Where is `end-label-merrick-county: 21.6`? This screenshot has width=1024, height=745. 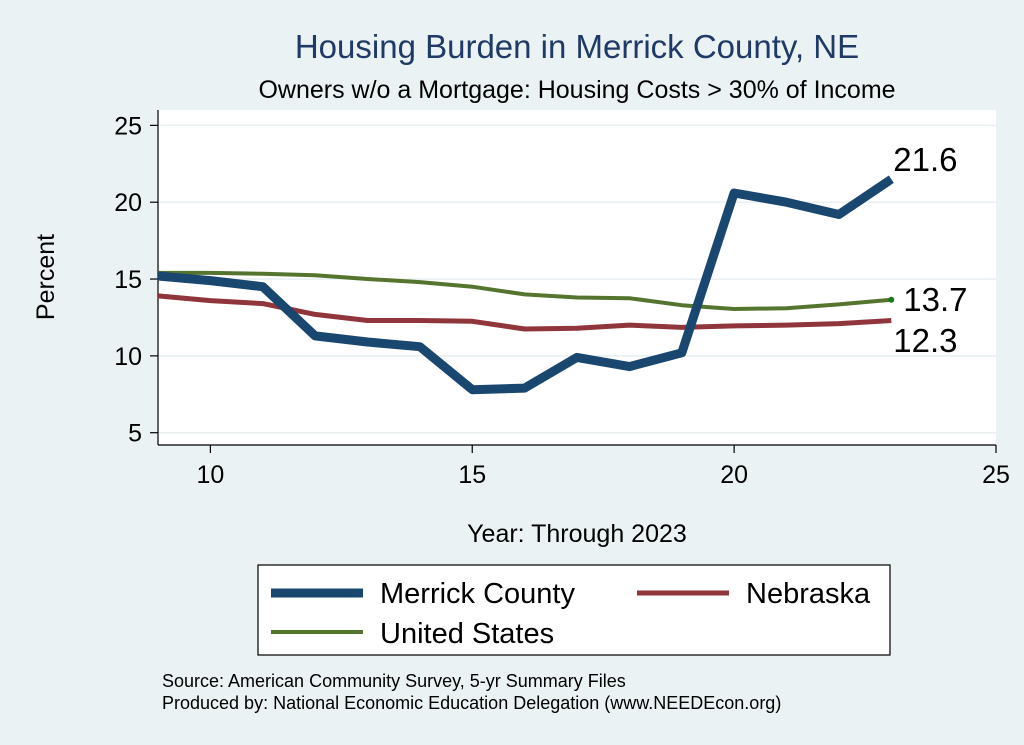 end-label-merrick-county: 21.6 is located at coordinates (925, 159).